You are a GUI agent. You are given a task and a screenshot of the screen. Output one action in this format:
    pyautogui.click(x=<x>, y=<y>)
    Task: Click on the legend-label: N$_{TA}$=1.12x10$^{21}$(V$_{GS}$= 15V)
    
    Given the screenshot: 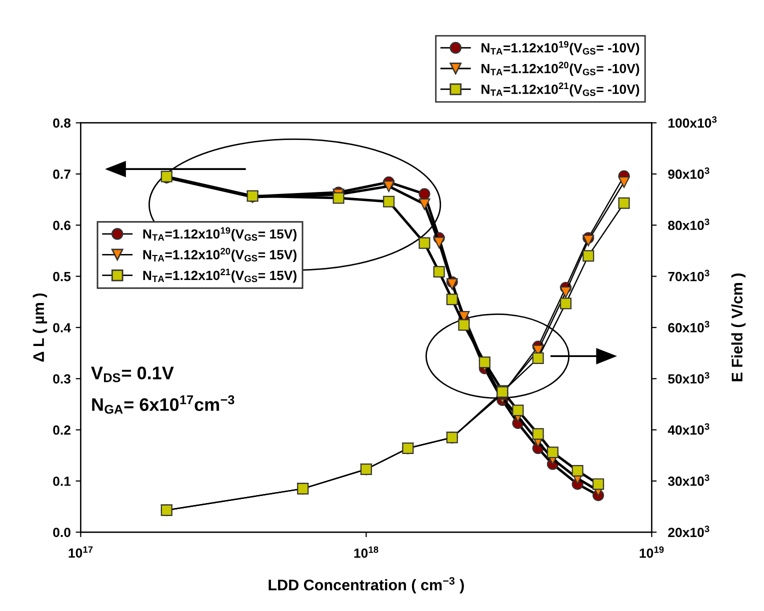 What is the action you would take?
    pyautogui.click(x=219, y=275)
    